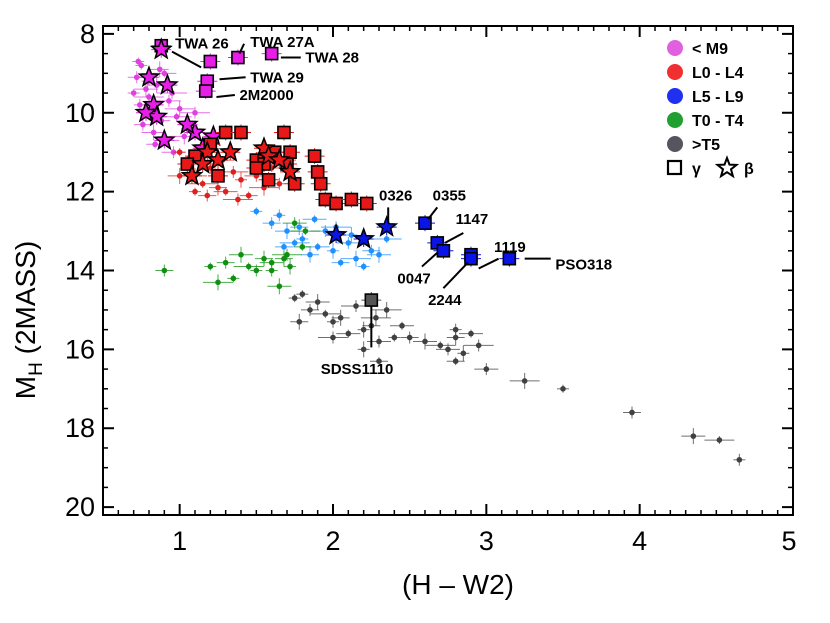 The image size is (830, 623). Describe the element at coordinates (28, 320) in the screenshot. I see `svg-text: MH (2MASS)` at that location.